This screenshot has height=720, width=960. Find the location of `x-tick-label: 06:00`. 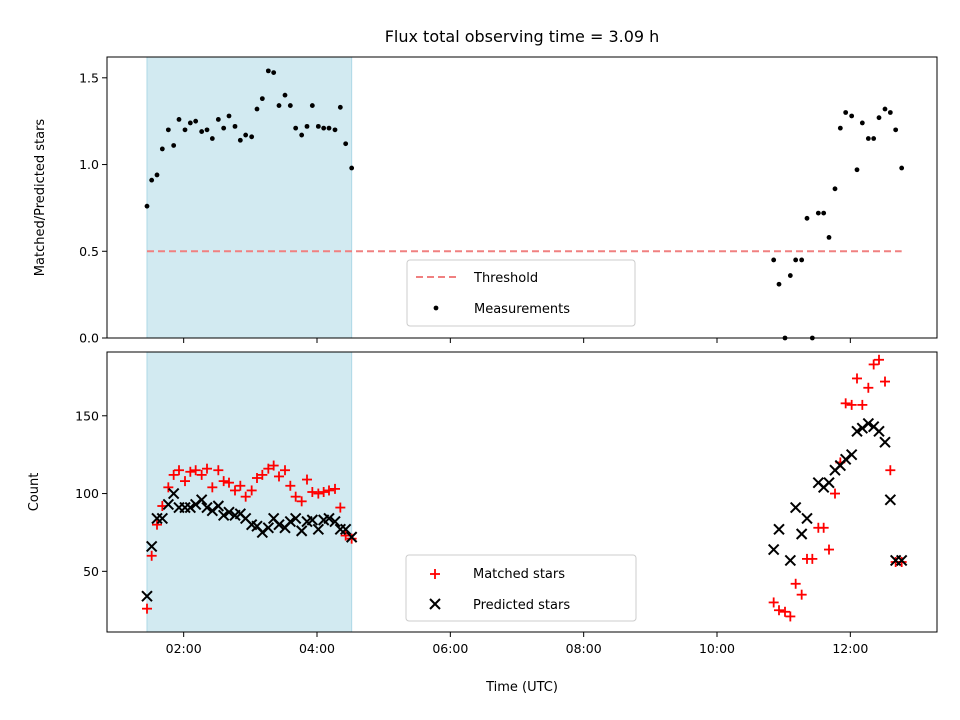

x-tick-label: 06:00 is located at coordinates (450, 648).